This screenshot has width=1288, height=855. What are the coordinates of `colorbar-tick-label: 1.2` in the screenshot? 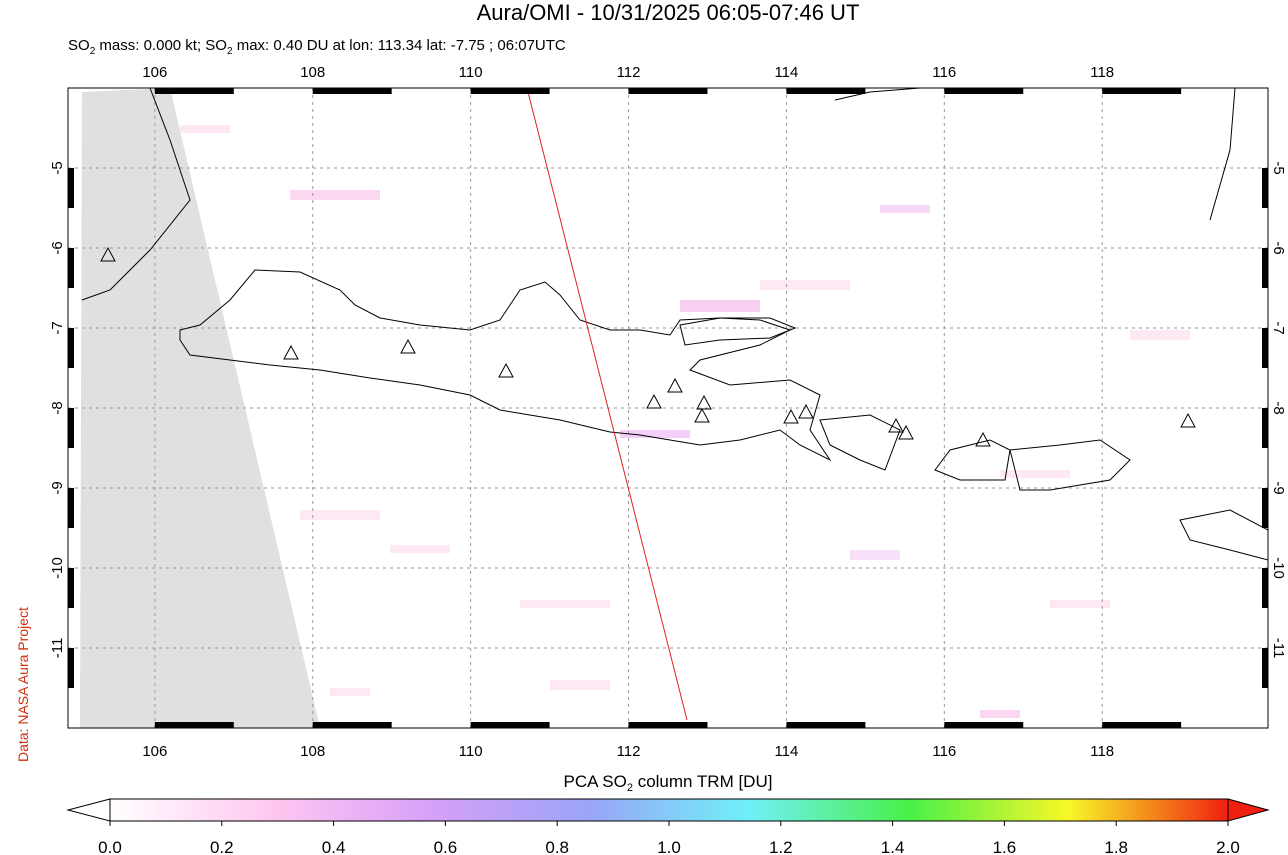 It's located at (781, 846).